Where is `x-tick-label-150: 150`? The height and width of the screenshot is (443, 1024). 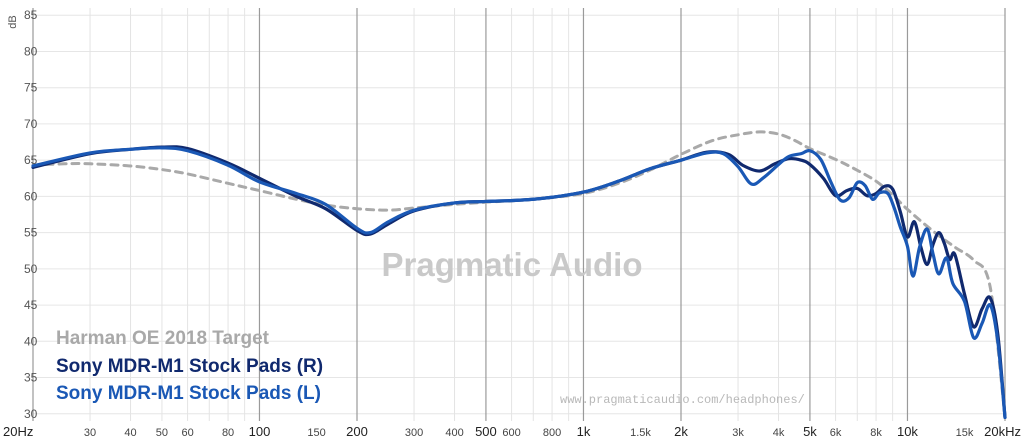 x-tick-label-150: 150 is located at coordinates (316, 433).